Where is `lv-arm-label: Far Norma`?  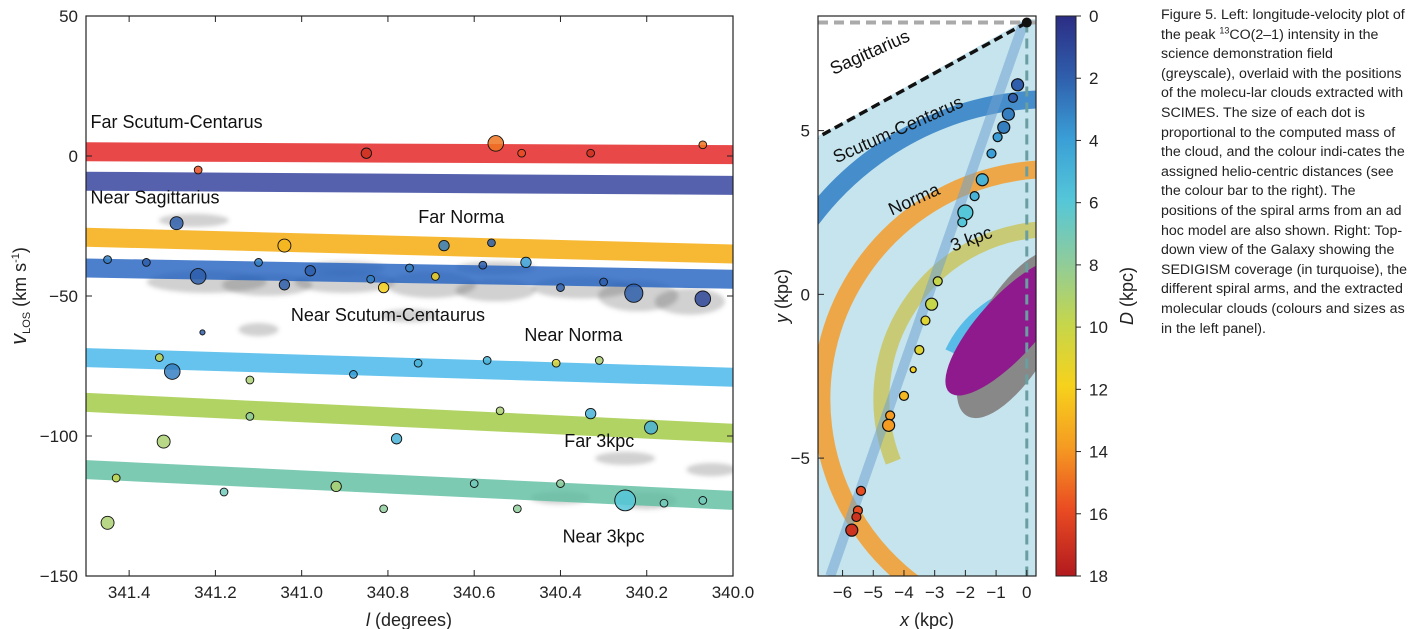
lv-arm-label: Far Norma is located at coordinates (461, 217).